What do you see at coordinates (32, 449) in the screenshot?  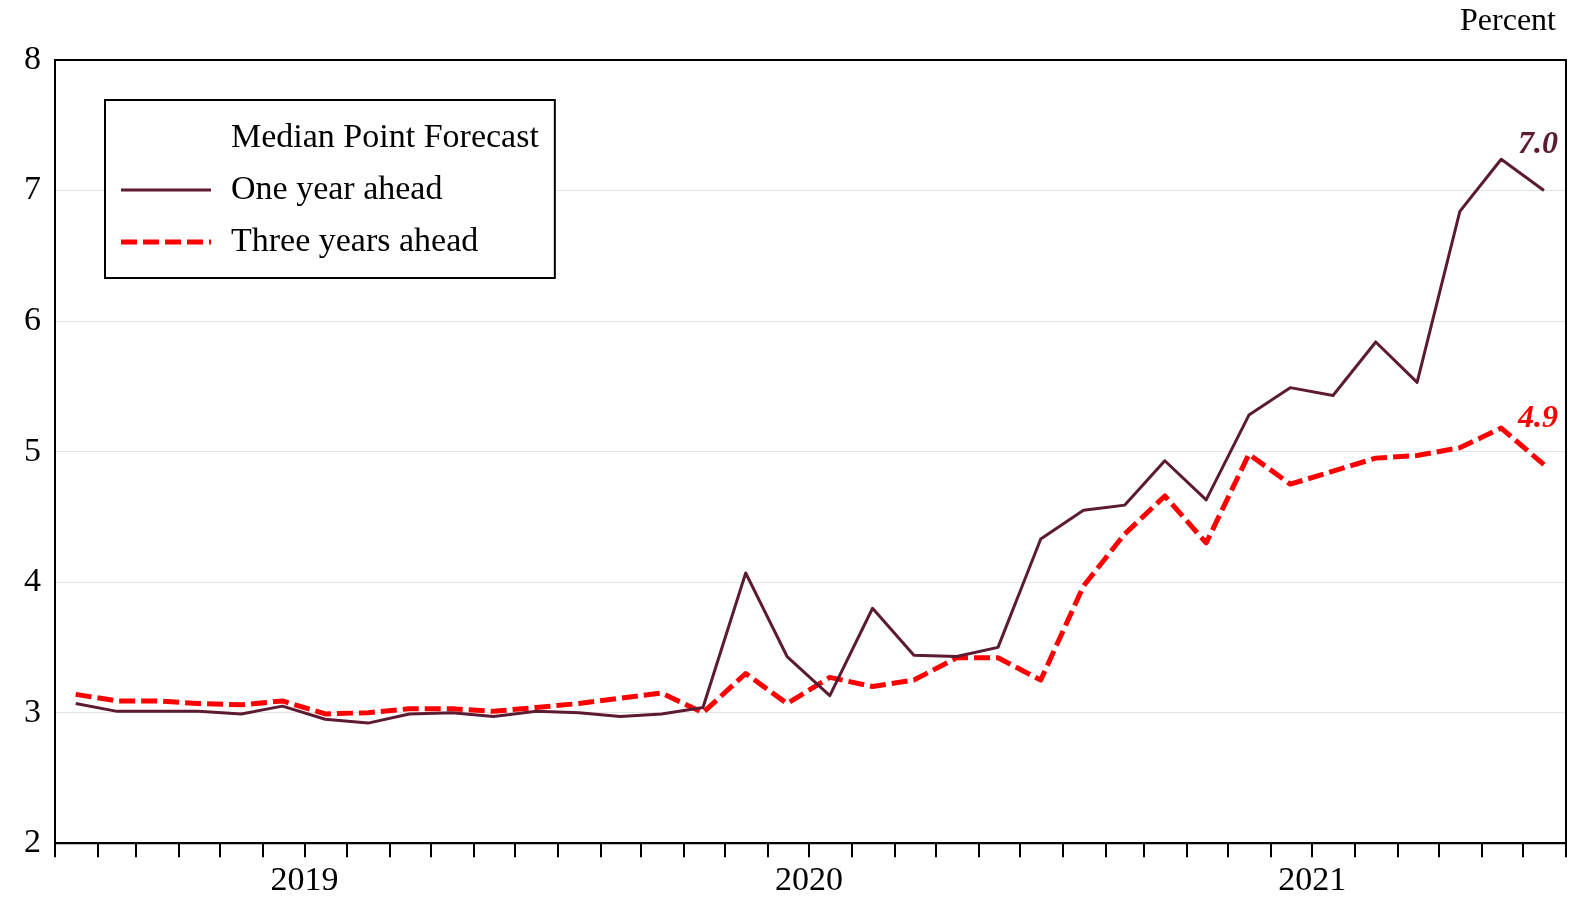 I see `y-tick-label: 5` at bounding box center [32, 449].